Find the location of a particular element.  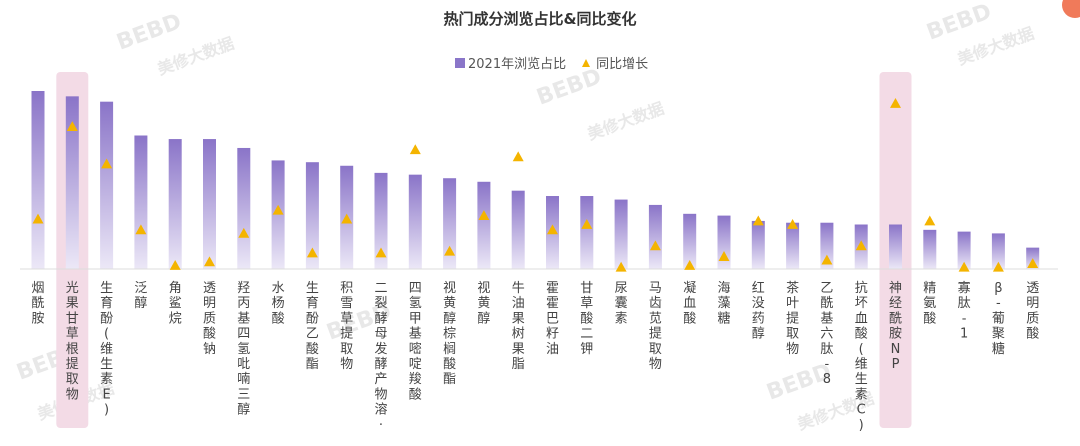

category-label: 抗坏血酸(维生素 C) is located at coordinates (861, 357).